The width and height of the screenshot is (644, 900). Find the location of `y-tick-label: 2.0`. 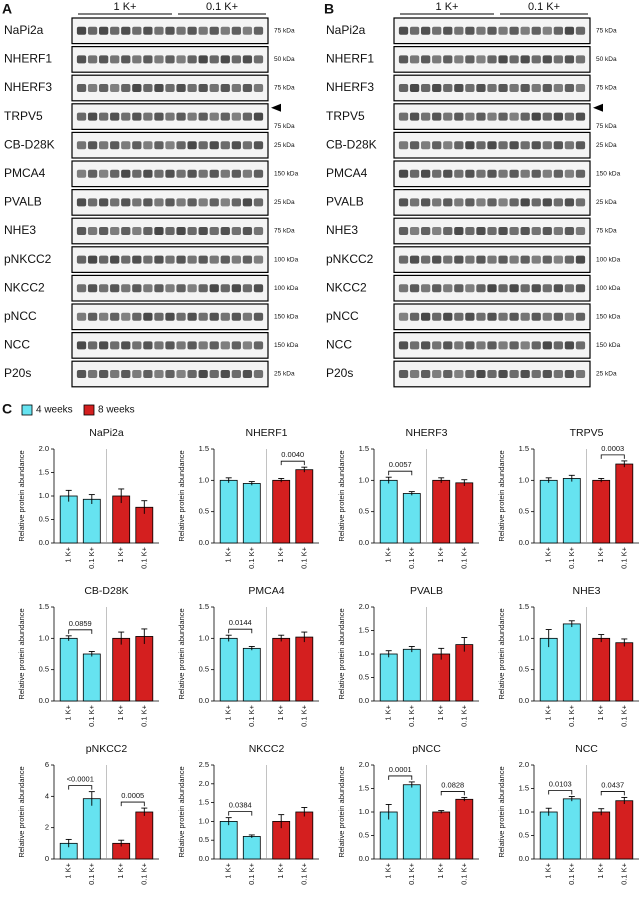

y-tick-label: 2.0 is located at coordinates (44, 448).